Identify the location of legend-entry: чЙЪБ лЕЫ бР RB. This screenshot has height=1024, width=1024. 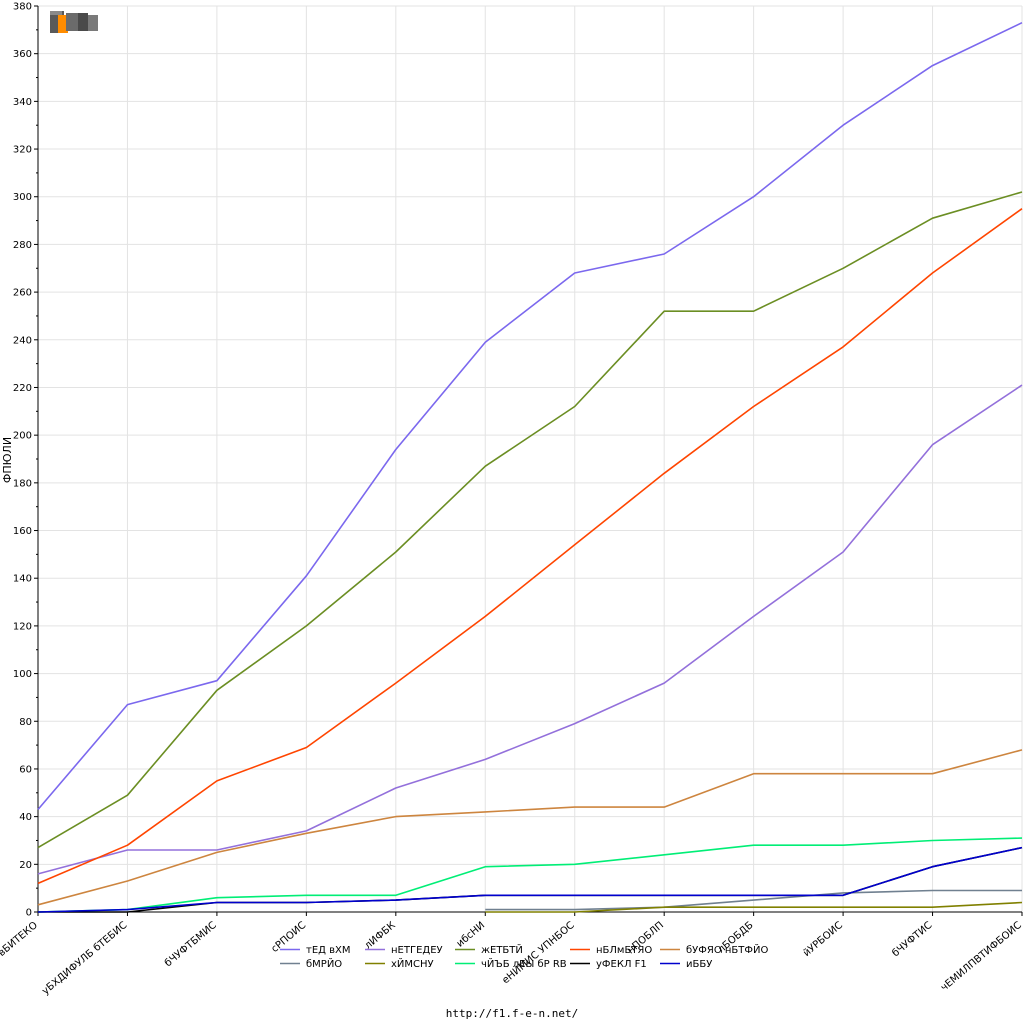
(511, 963).